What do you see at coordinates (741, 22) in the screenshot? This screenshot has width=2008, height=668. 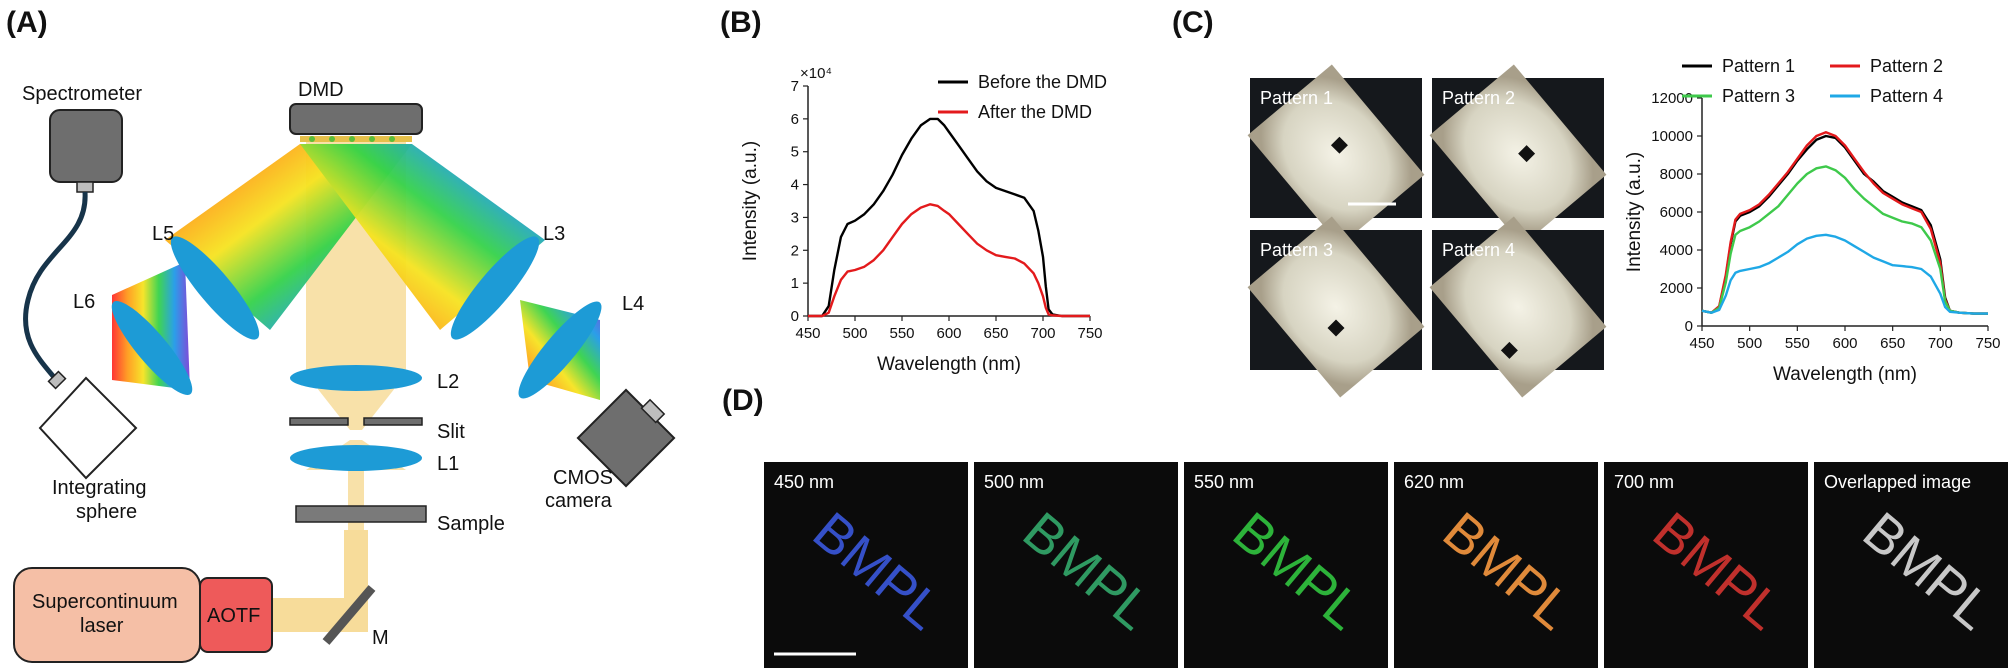 I see `panel-b-letter: (B)` at bounding box center [741, 22].